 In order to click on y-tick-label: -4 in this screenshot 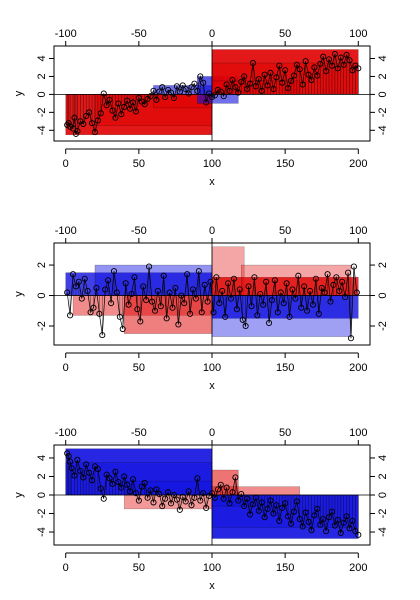, I will do `click(42, 532)`.